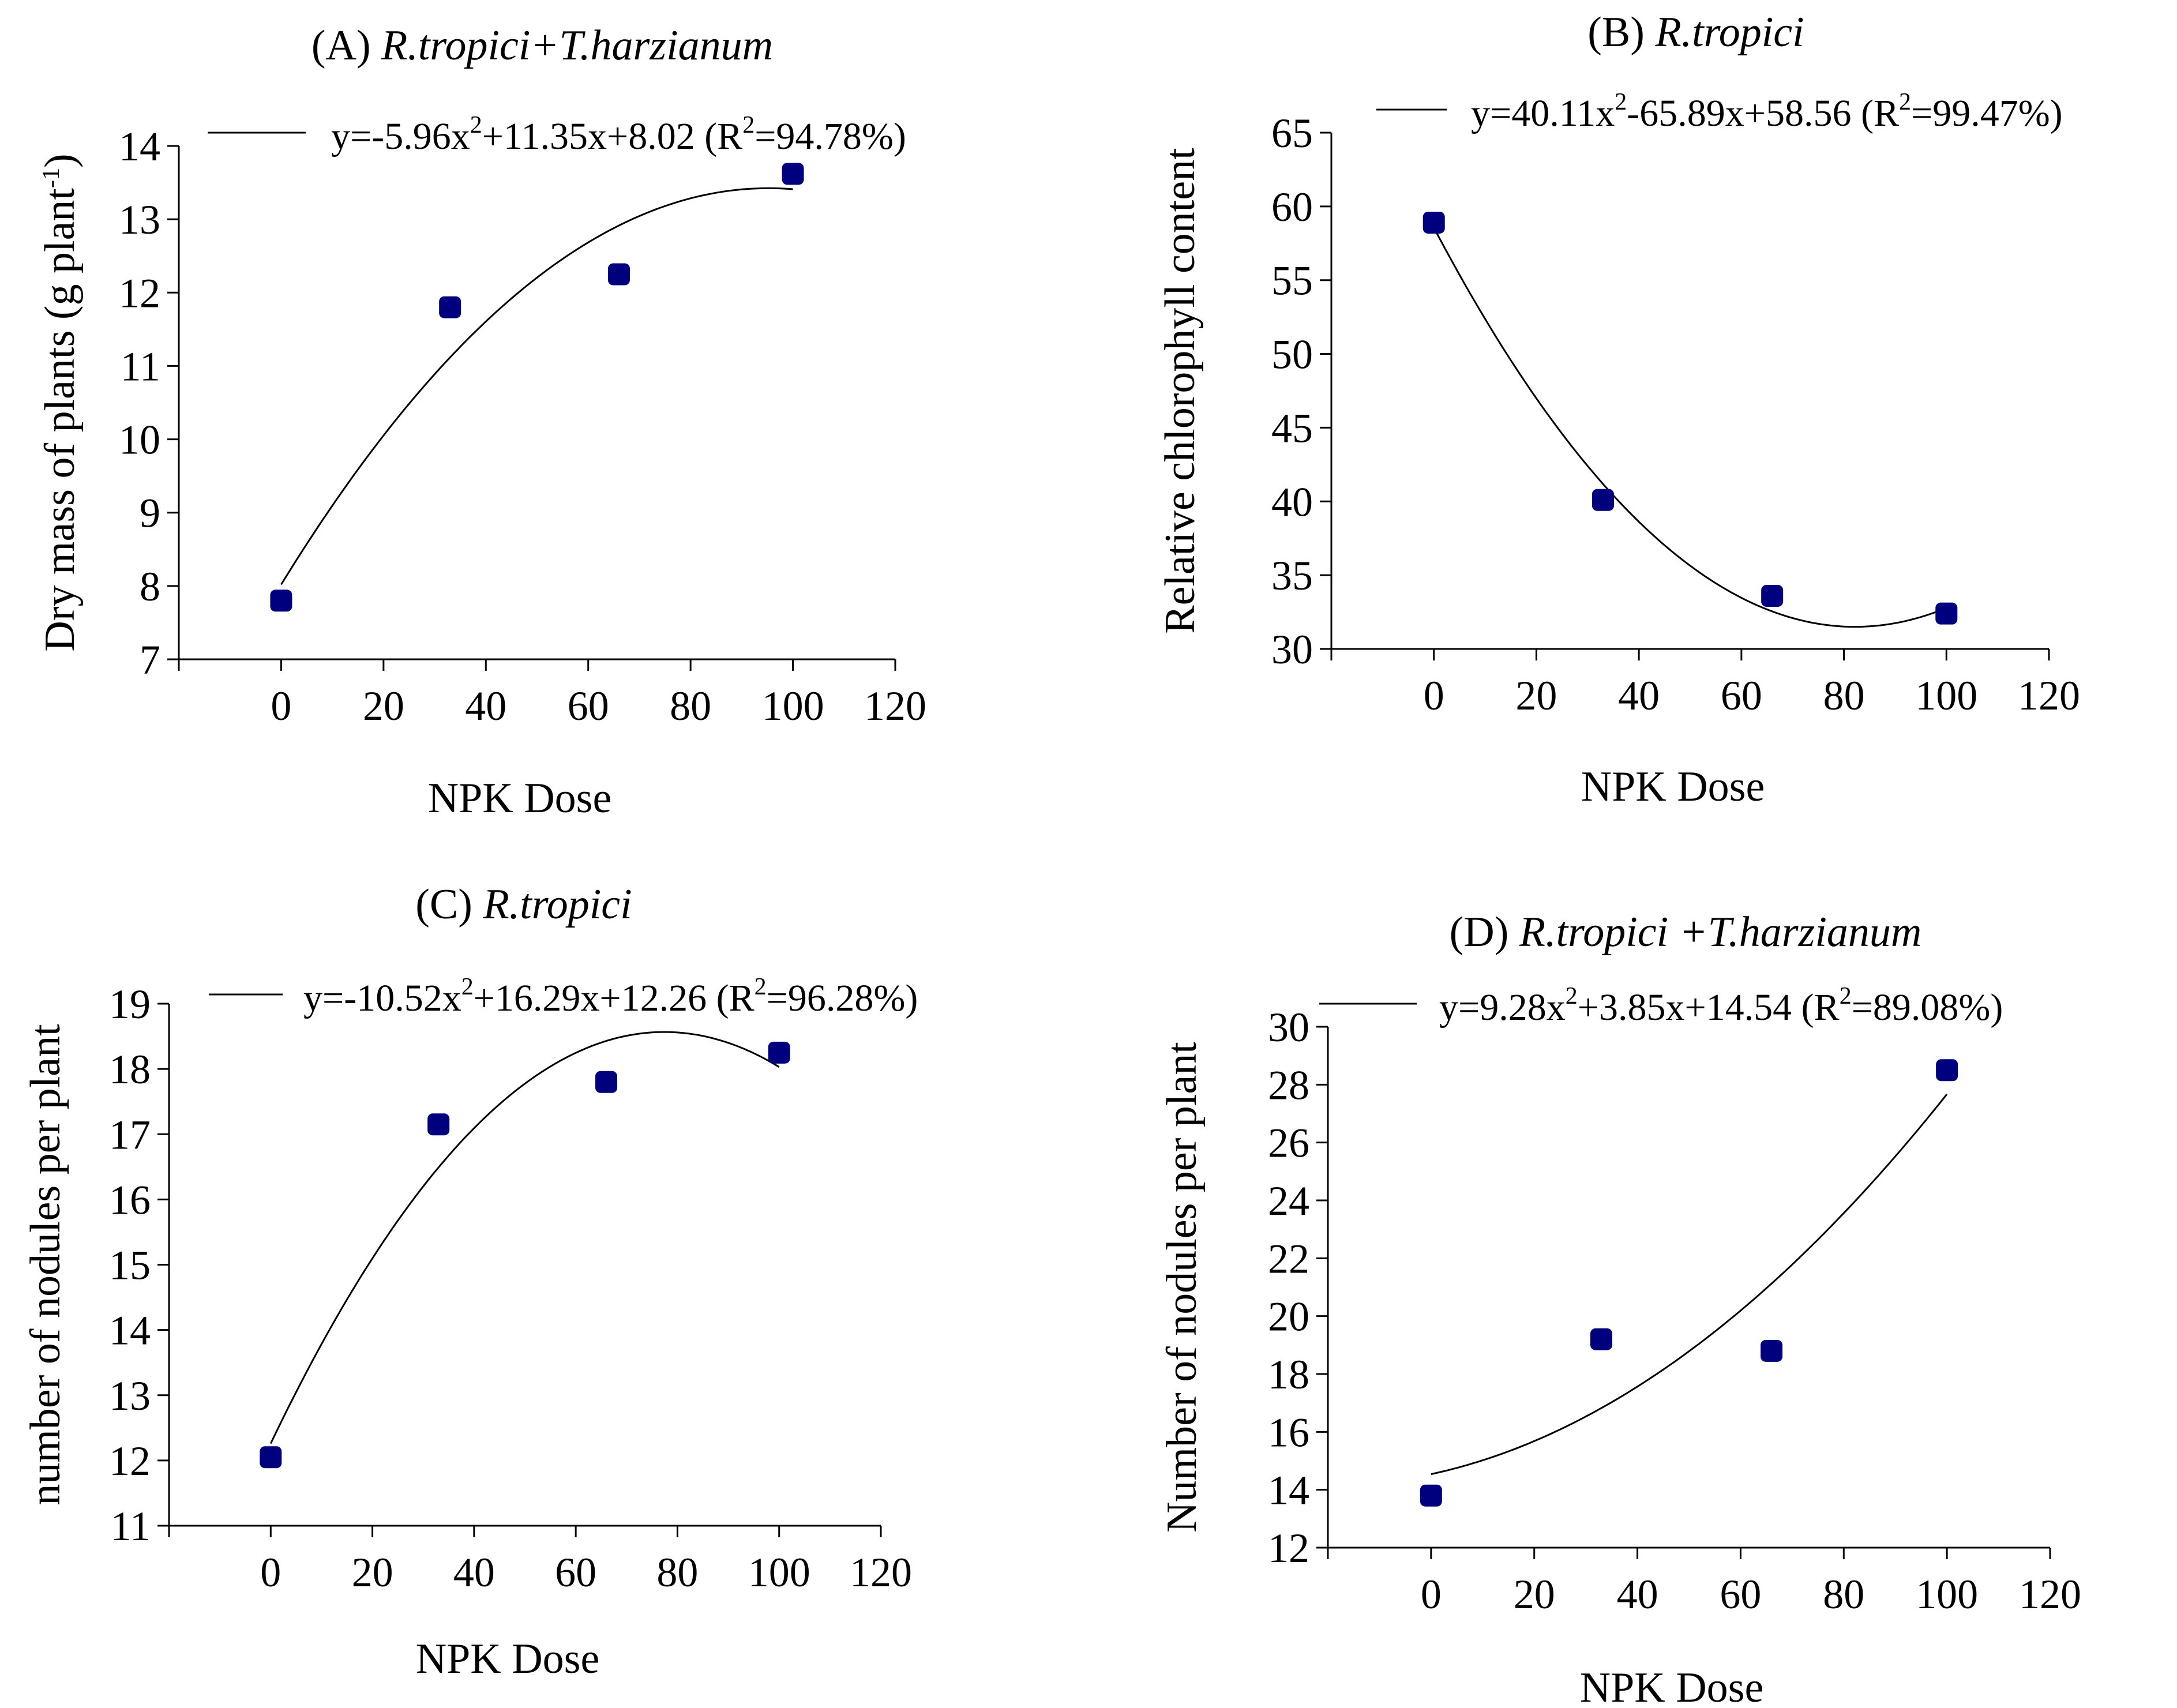  Describe the element at coordinates (619, 135) in the screenshot. I see `fit-equation: y=-5.96x2+11.35x+8.02 (R2=94.78%)` at that location.